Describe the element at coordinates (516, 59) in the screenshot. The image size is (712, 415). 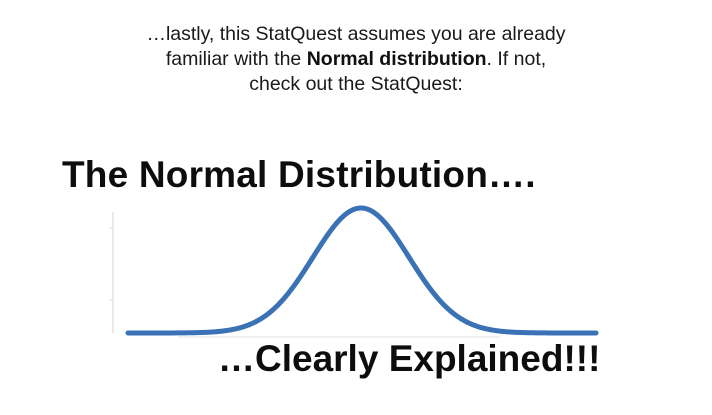
I see `intro-line-2-post: . If not,` at that location.